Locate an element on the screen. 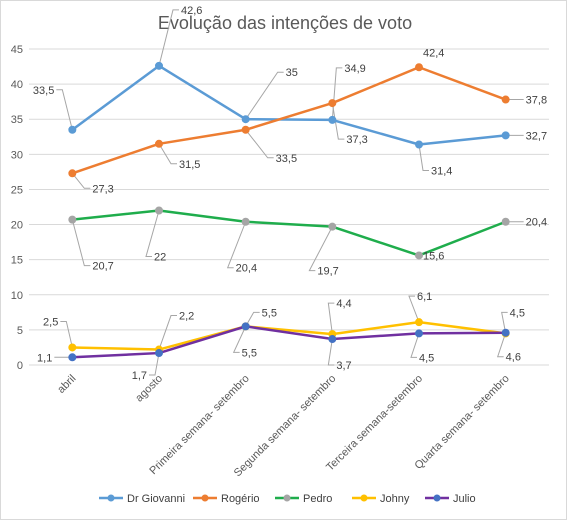  legend-label-pedro: Pedro is located at coordinates (317, 499).